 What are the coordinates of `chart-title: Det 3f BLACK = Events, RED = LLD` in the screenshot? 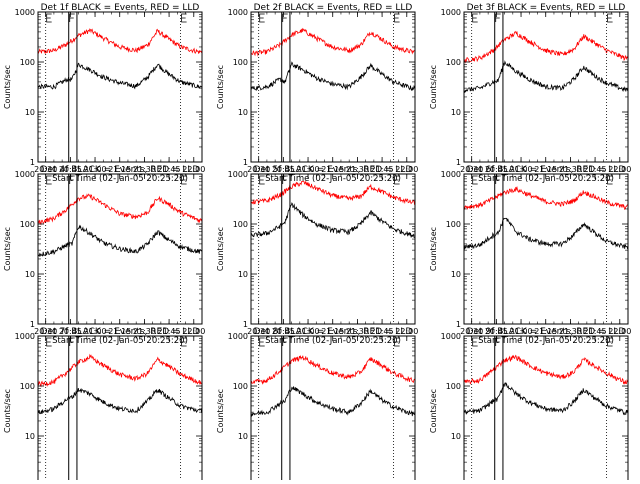 It's located at (546, 8).